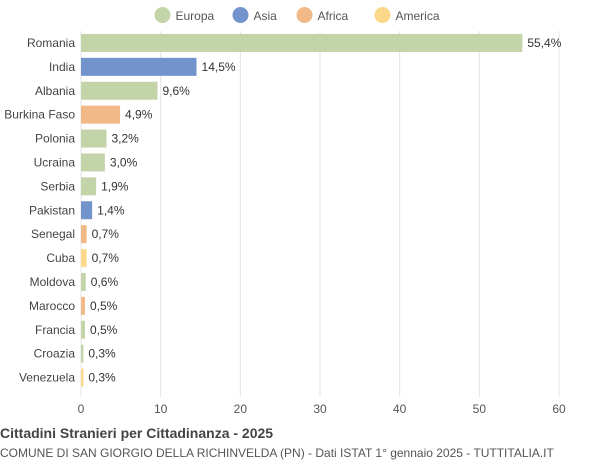  Describe the element at coordinates (302, 42) in the screenshot. I see `bar-romania` at that location.